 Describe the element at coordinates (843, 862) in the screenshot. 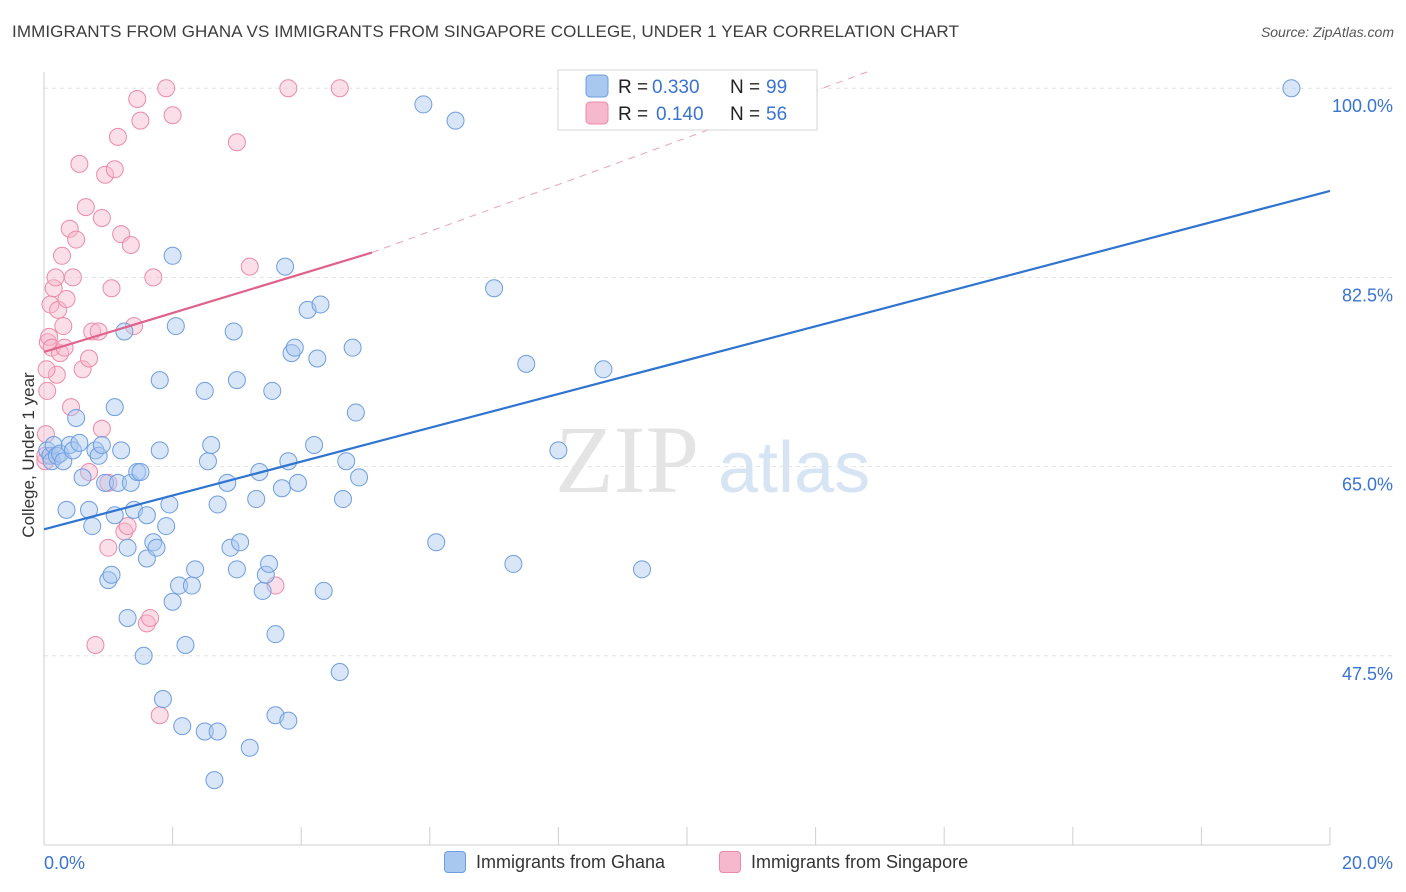

I see `legend-item-singapore: Immigrants from Singapore` at that location.